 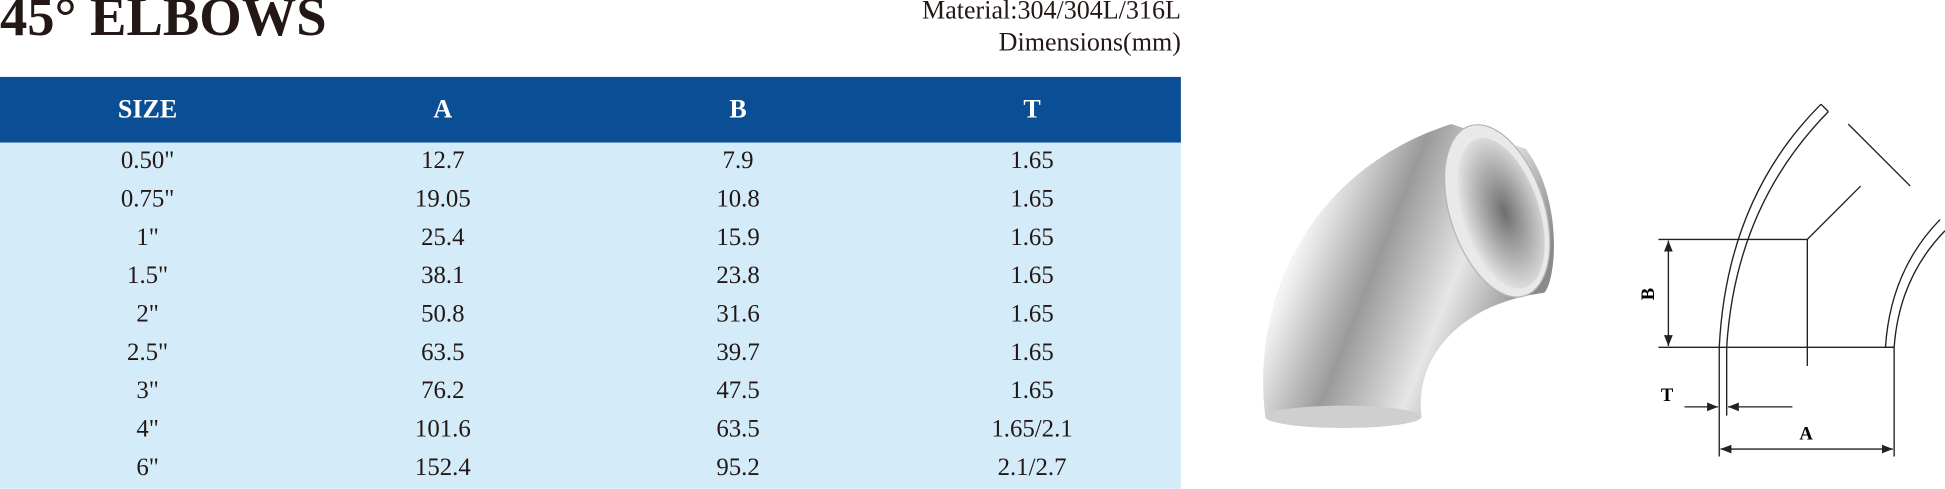 What do you see at coordinates (148, 199) in the screenshot?
I see `table-cell: 0.75"` at bounding box center [148, 199].